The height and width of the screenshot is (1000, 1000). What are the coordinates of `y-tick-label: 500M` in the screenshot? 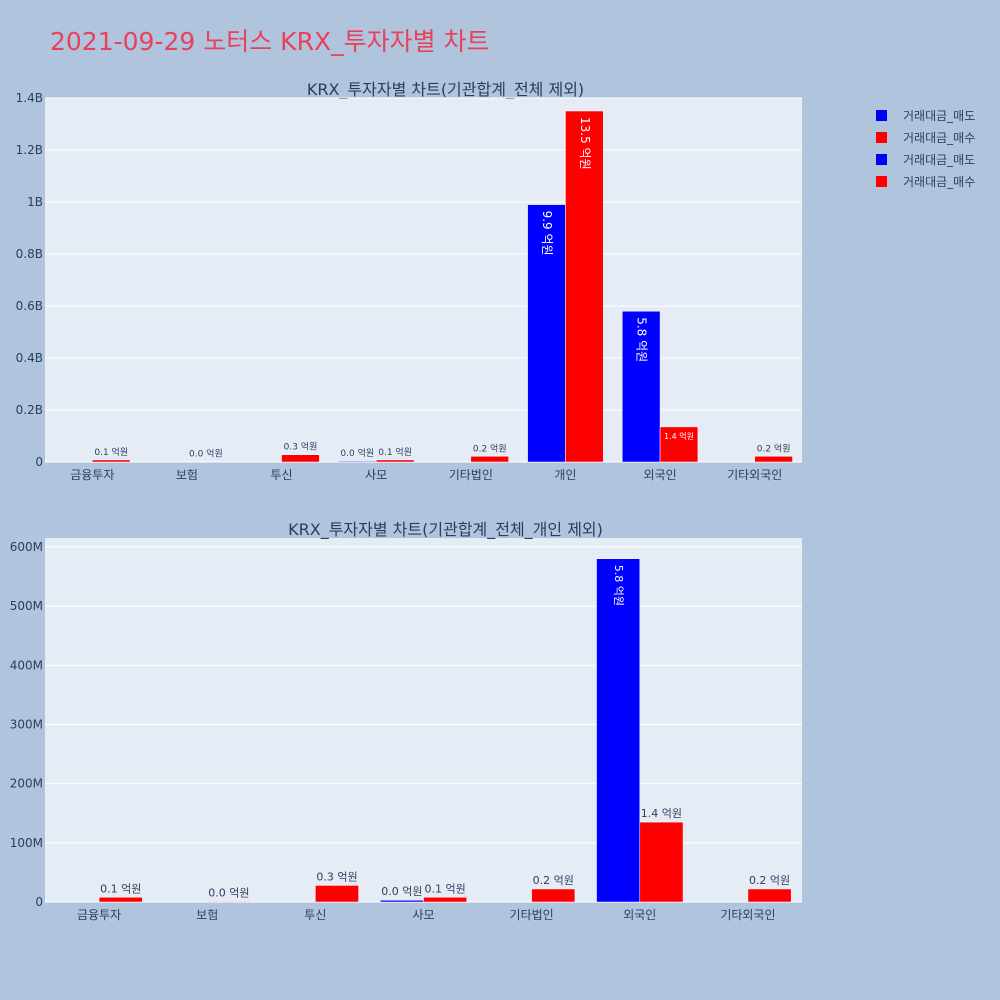 It's located at (26, 606).